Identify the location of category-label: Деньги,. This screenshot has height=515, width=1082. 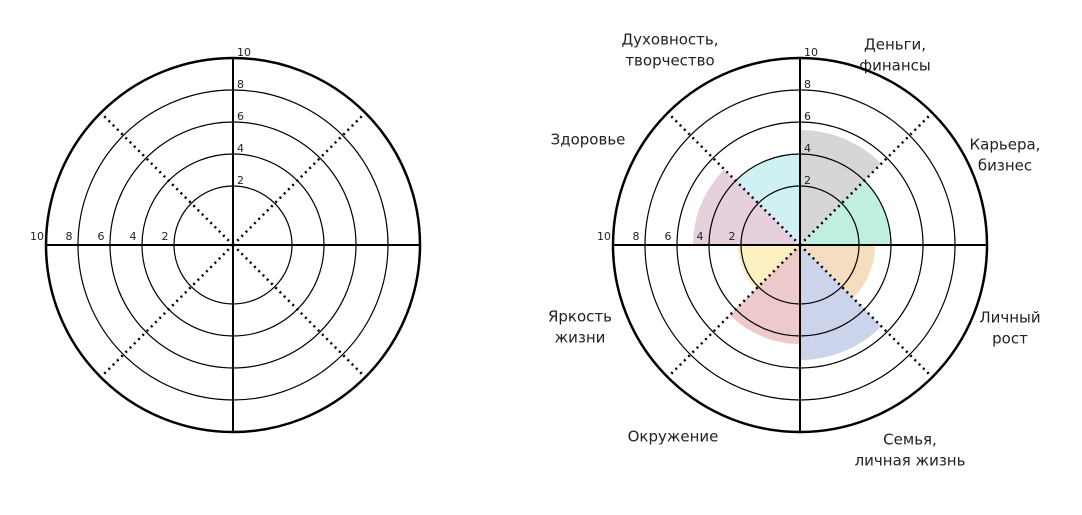
(895, 45).